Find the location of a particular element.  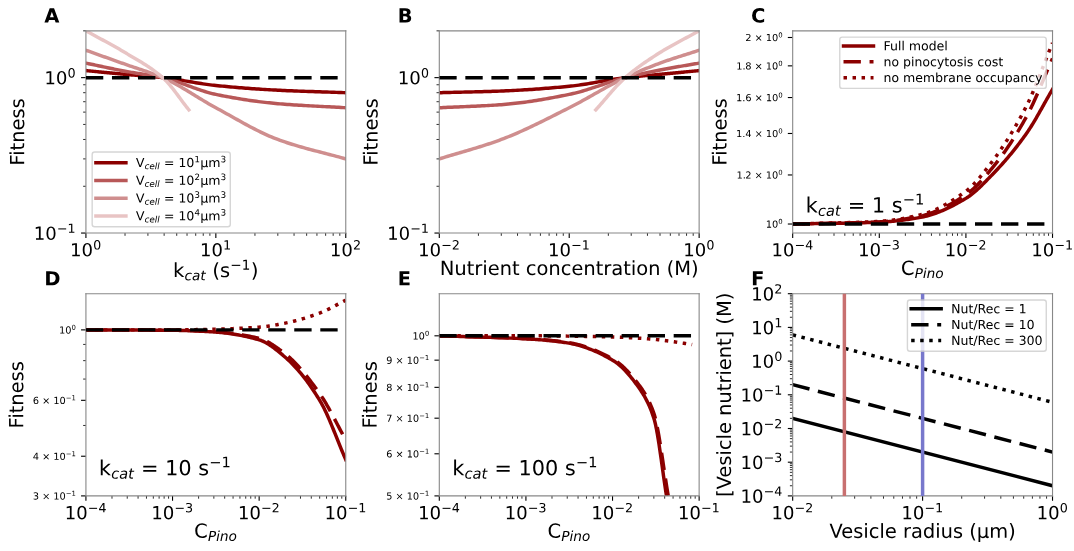

legend-label: Full model is located at coordinates (915, 45).